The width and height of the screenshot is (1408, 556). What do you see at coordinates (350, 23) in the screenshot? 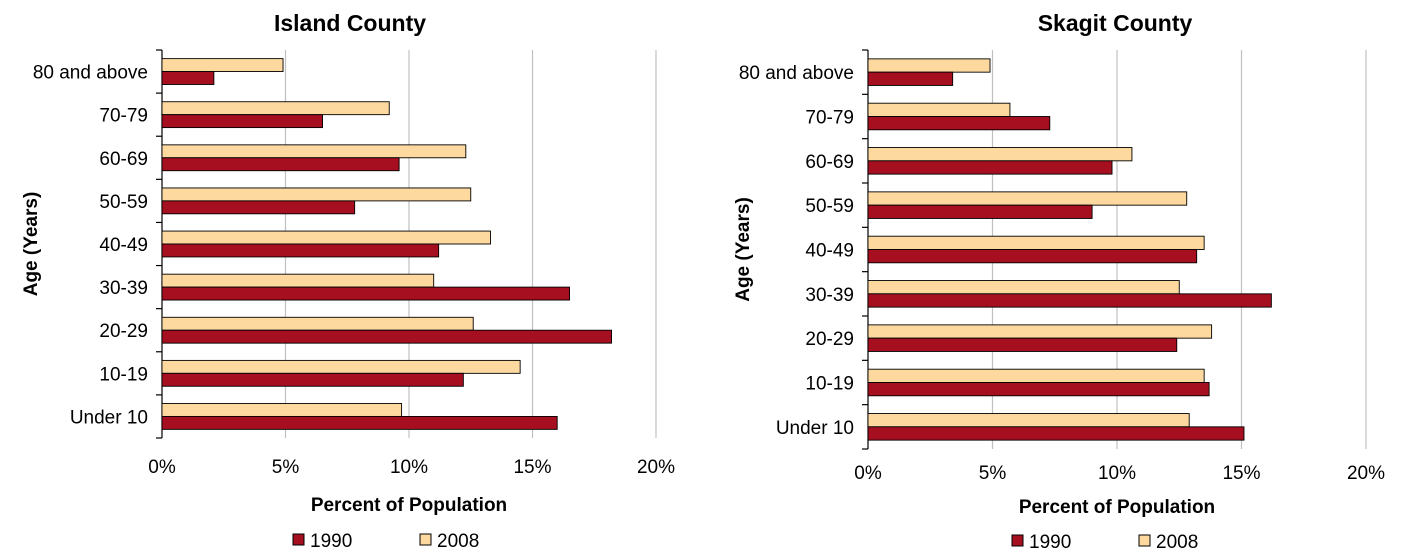
I see `chart-title: Island County` at bounding box center [350, 23].